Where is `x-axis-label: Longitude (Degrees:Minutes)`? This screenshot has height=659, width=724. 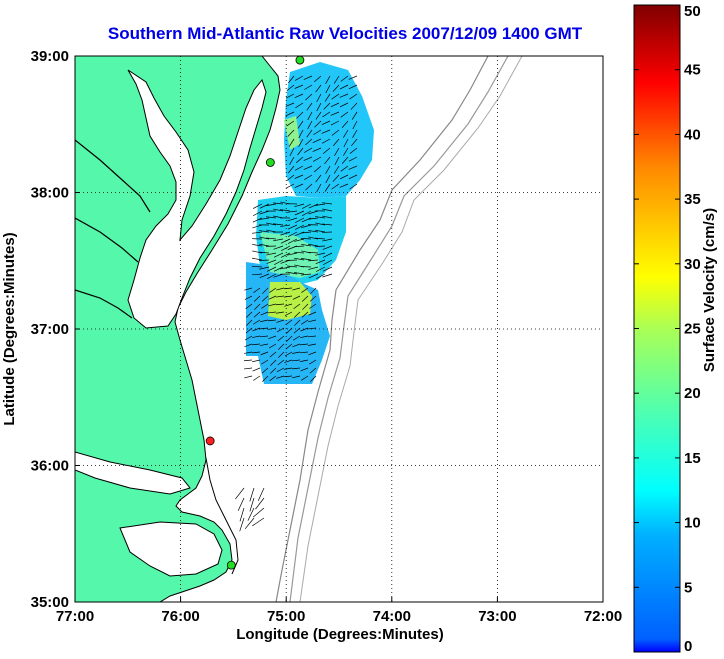 x-axis-label: Longitude (Degrees:Minutes) is located at coordinates (340, 634).